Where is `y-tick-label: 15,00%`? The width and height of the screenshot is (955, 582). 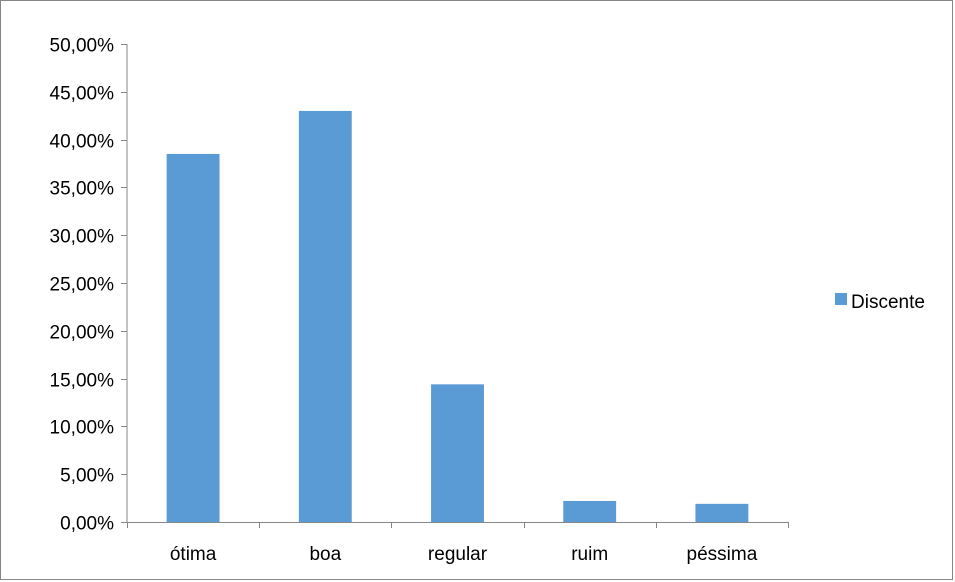 y-tick-label: 15,00% is located at coordinates (82, 381).